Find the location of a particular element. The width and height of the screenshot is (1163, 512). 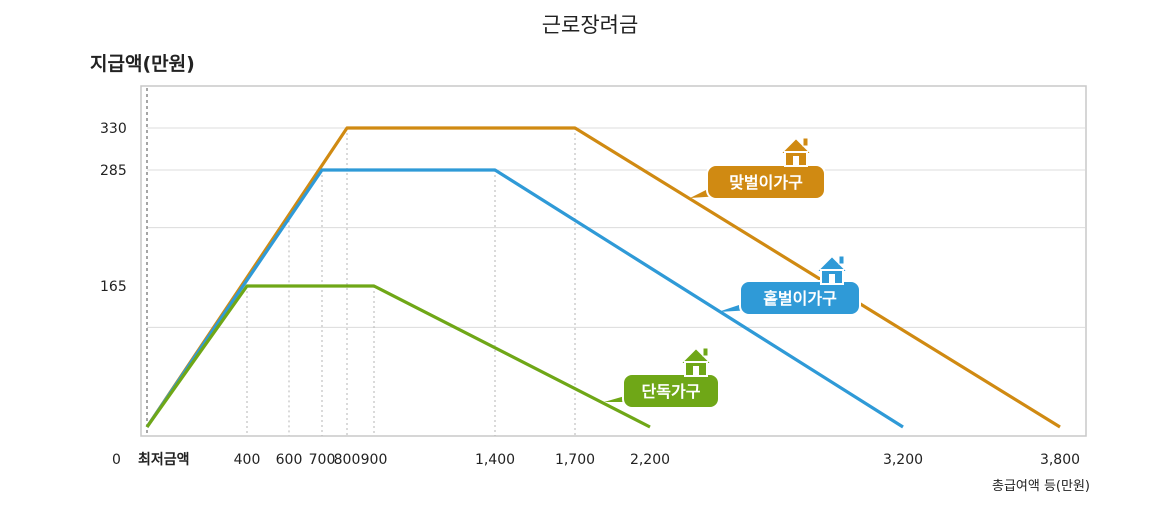

chart-title: 근로장려금 is located at coordinates (590, 25).